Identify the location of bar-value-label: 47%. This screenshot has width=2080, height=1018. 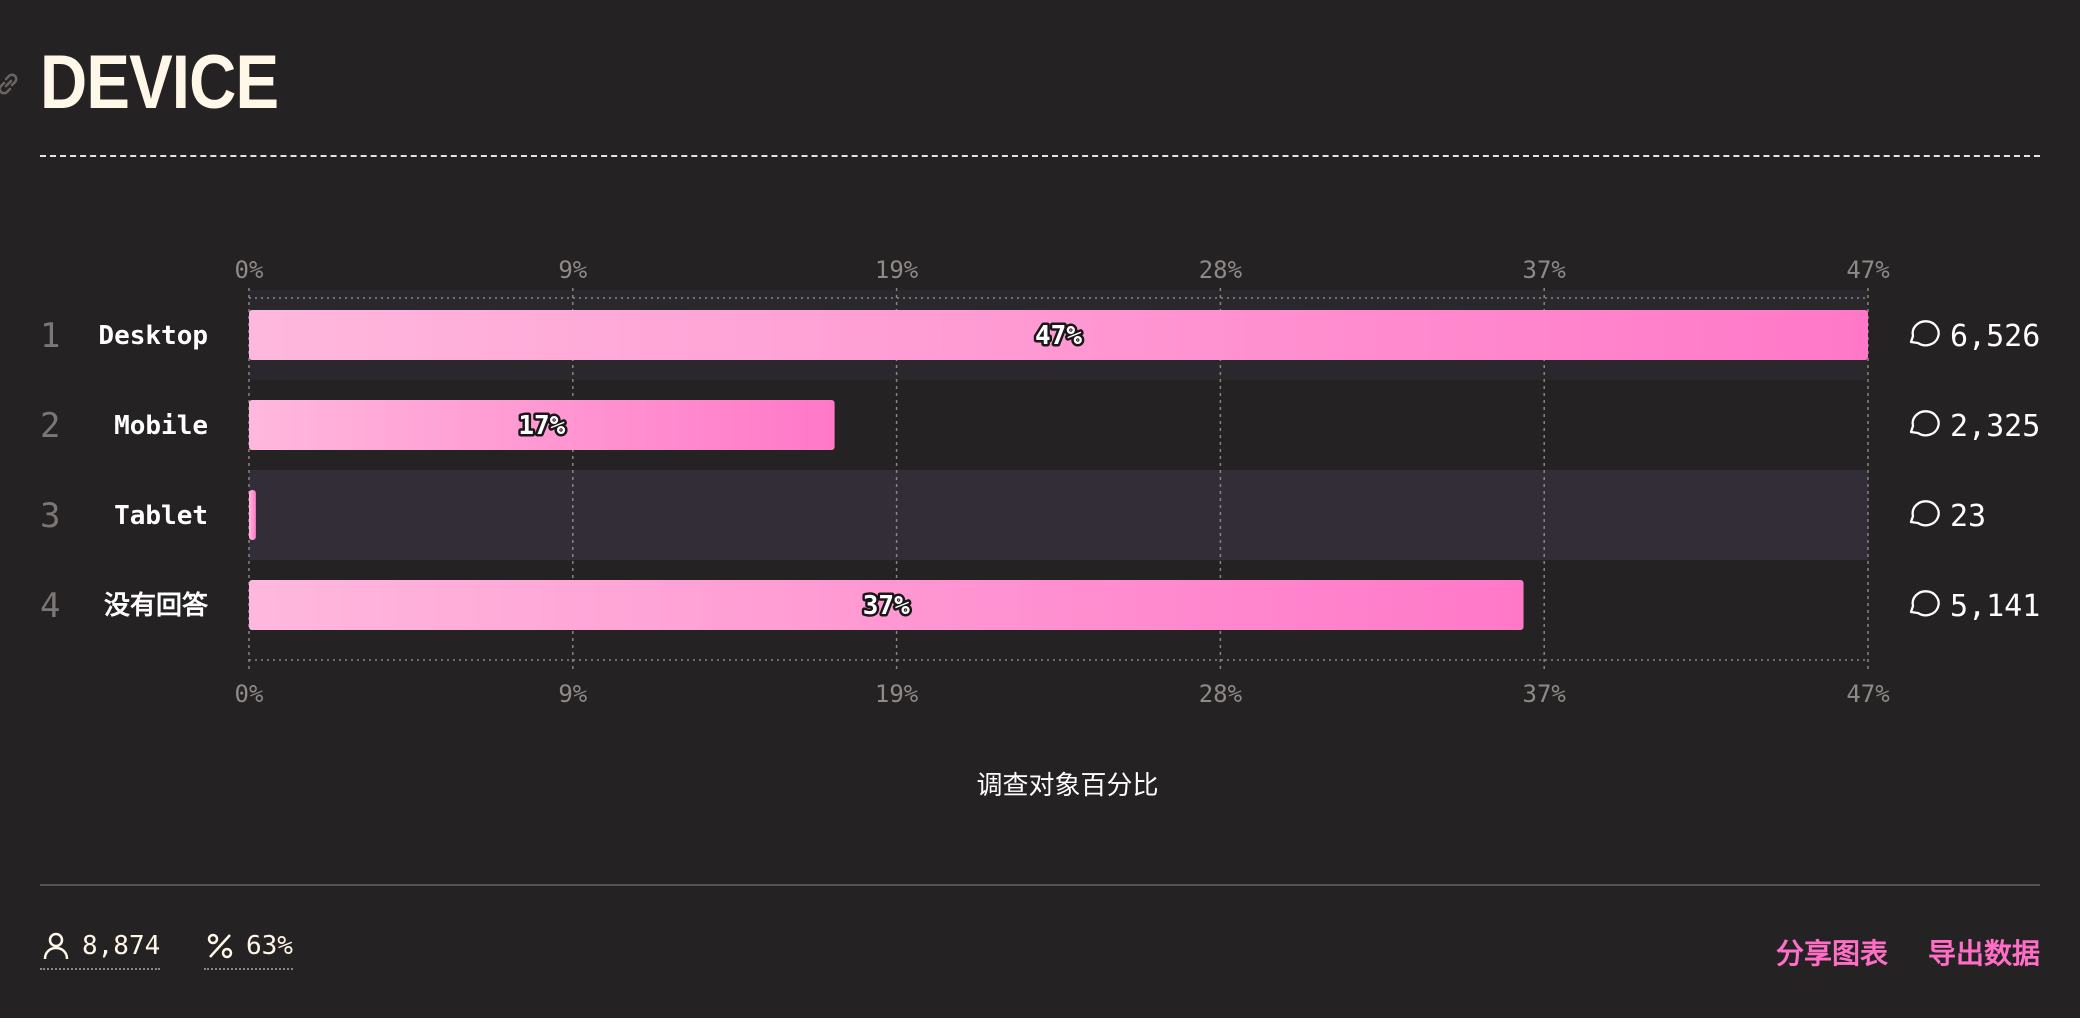
(1058, 336).